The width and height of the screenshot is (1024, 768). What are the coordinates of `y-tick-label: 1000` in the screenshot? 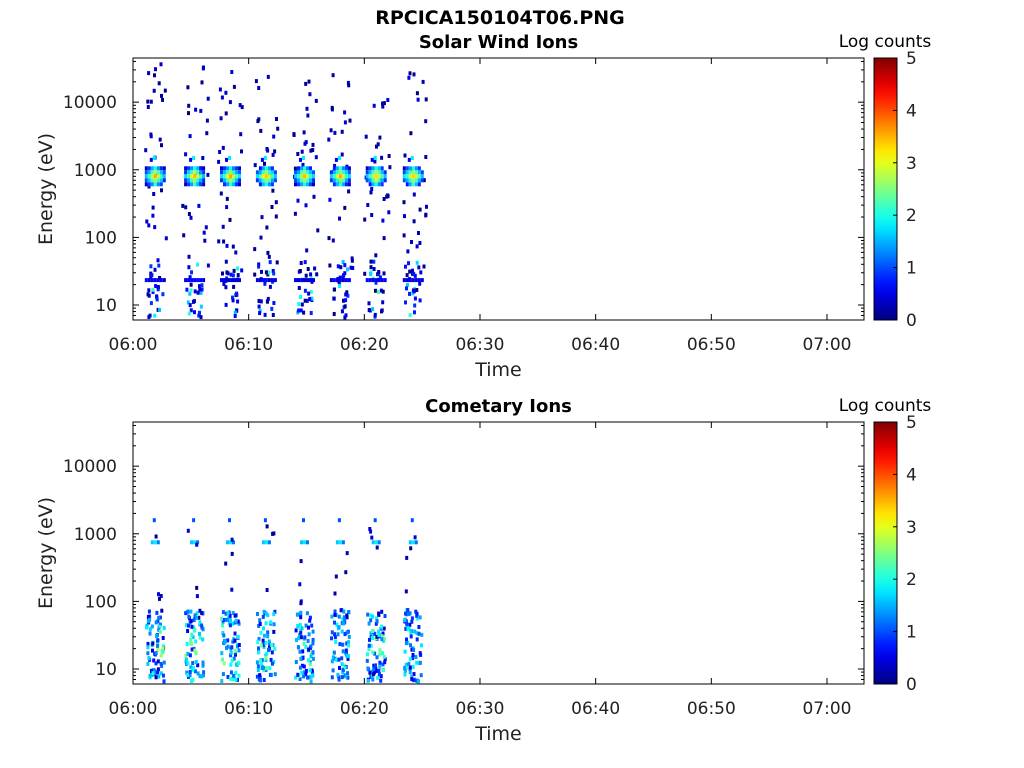 It's located at (95, 535).